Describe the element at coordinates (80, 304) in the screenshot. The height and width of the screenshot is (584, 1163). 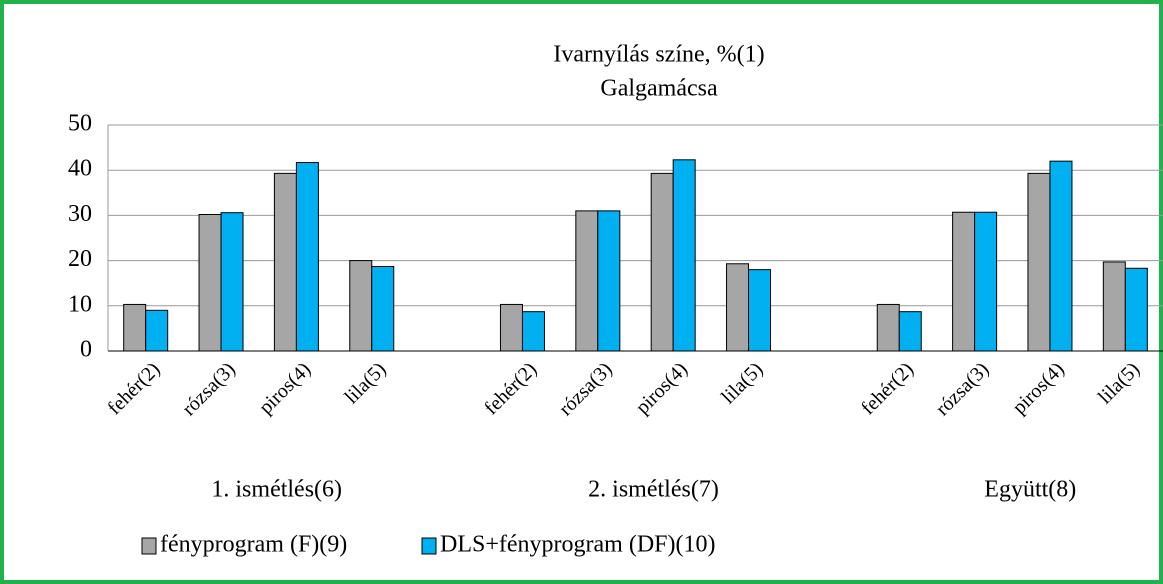
I see `y-tick-label: 10` at that location.